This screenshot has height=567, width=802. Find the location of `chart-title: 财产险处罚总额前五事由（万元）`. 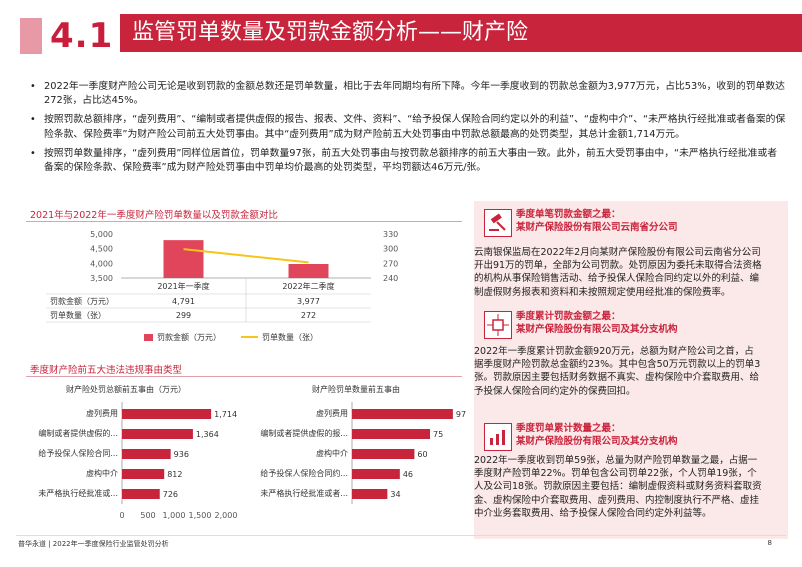

chart-title: 财产险处罚总额前五事由（万元） is located at coordinates (126, 389).